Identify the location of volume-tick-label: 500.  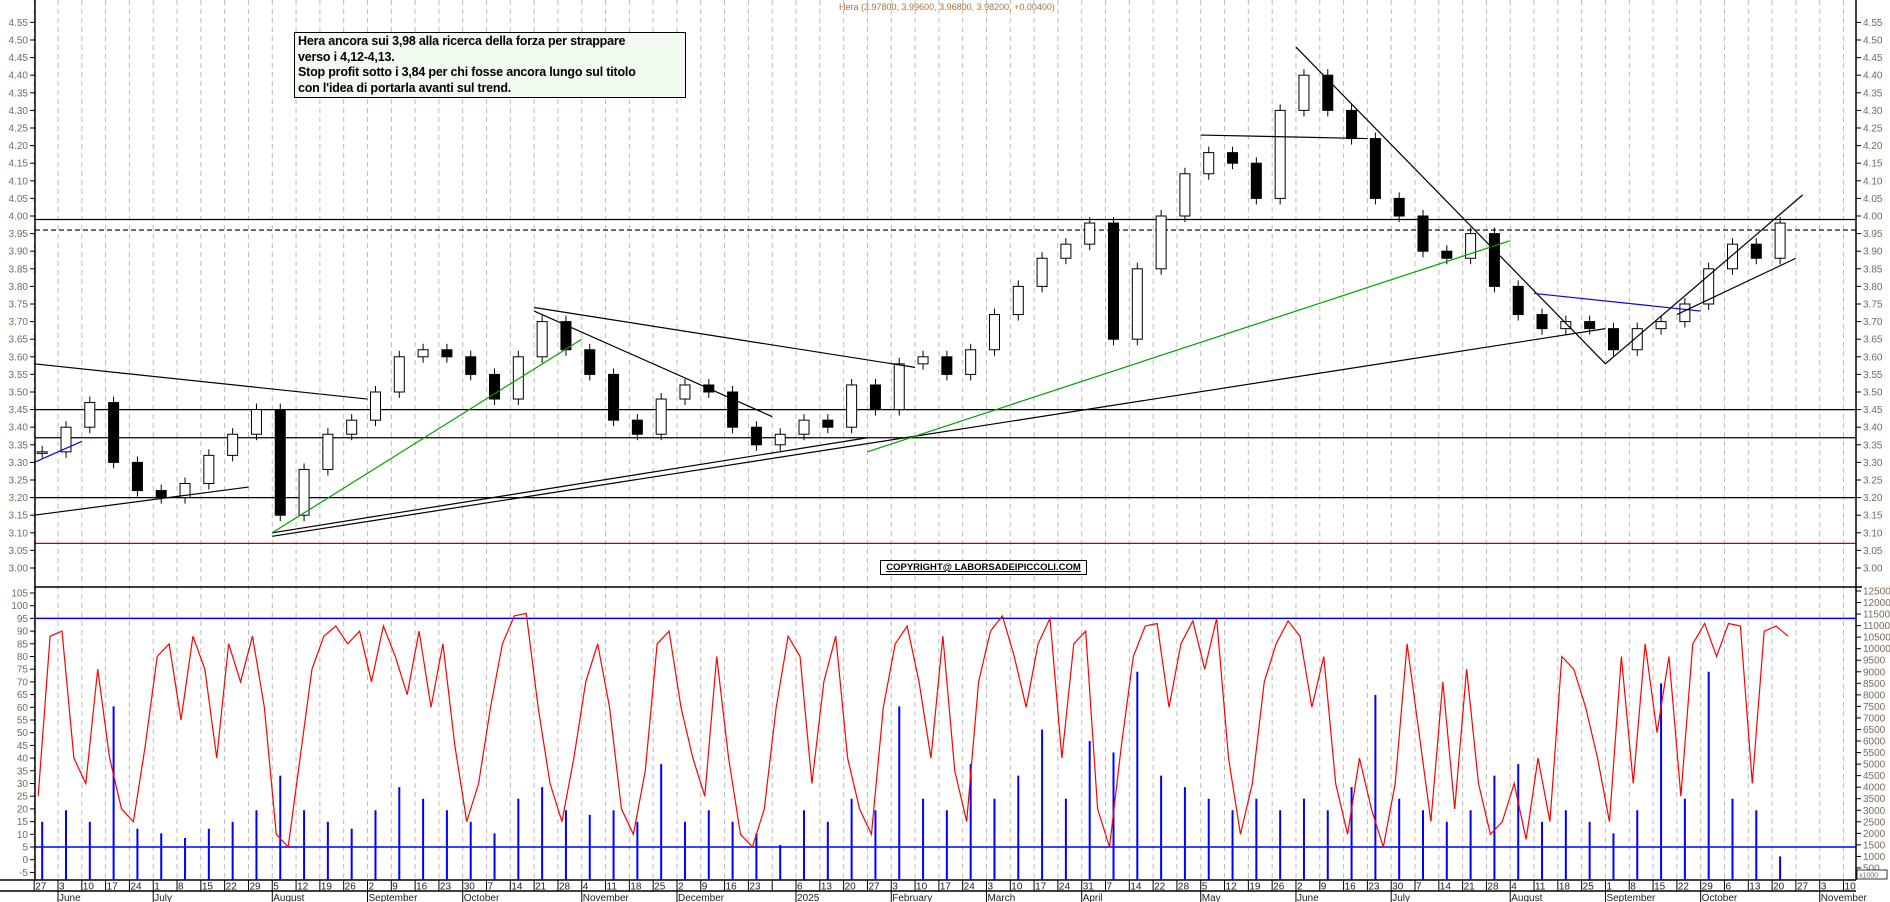
(1871, 868).